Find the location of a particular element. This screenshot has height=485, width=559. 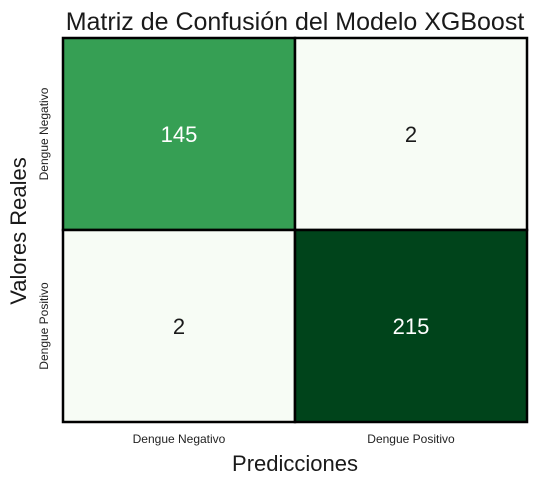

y-tick-labels: Dengue Negativo Dengue Positivo is located at coordinates (44, 228).